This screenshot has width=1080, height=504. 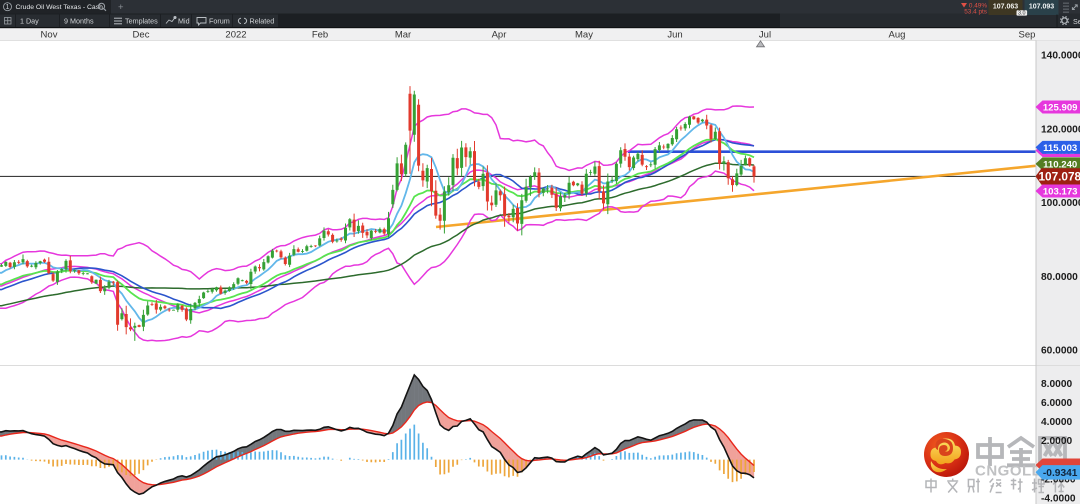 I want to click on svg-text: Jul, so click(x=765, y=35).